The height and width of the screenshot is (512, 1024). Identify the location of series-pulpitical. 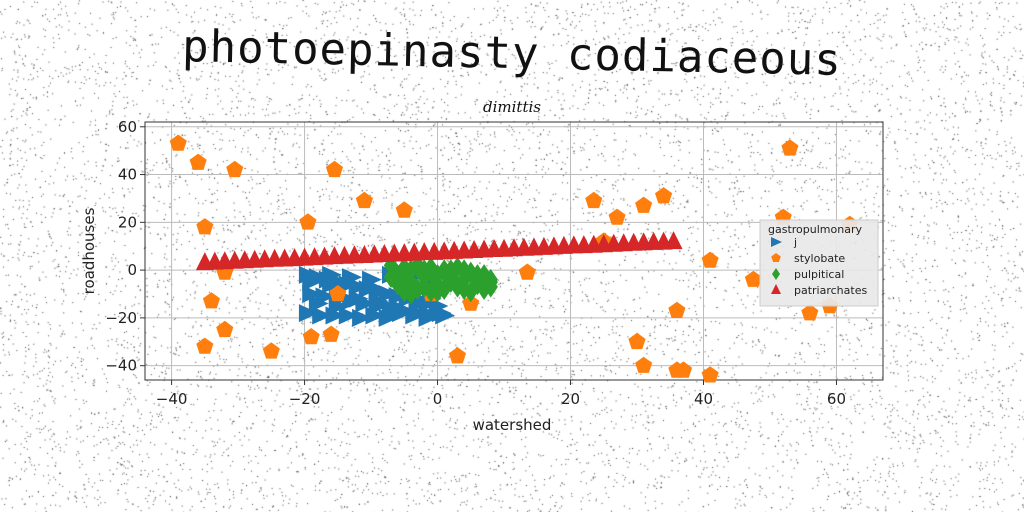
(440, 279).